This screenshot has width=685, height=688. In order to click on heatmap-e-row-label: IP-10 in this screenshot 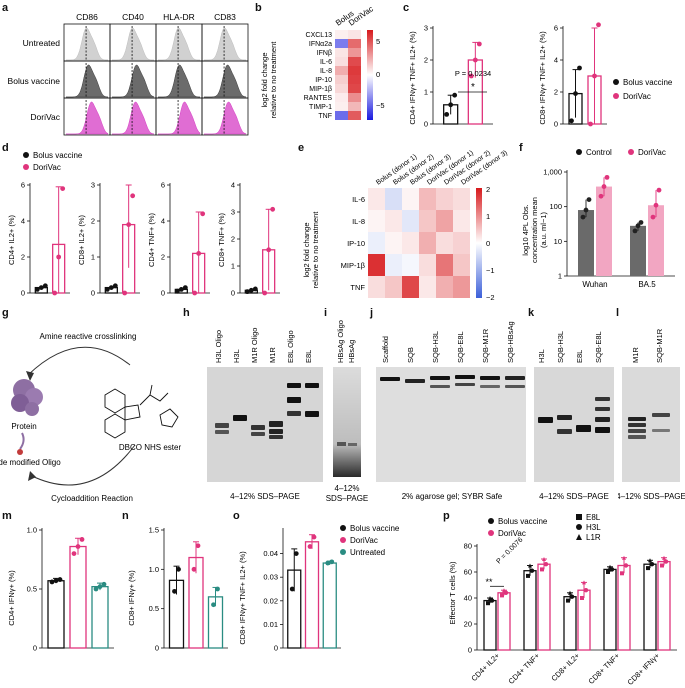, I will do `click(356, 243)`.